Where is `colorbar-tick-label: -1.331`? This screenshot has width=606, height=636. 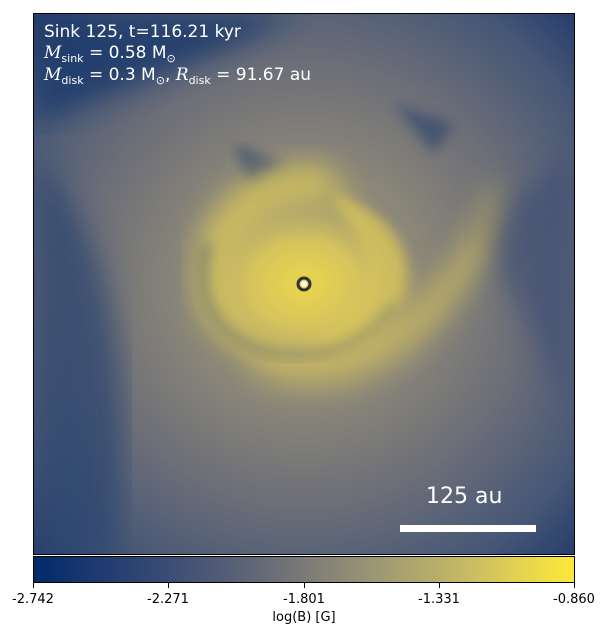 colorbar-tick-label: -1.331 is located at coordinates (439, 599).